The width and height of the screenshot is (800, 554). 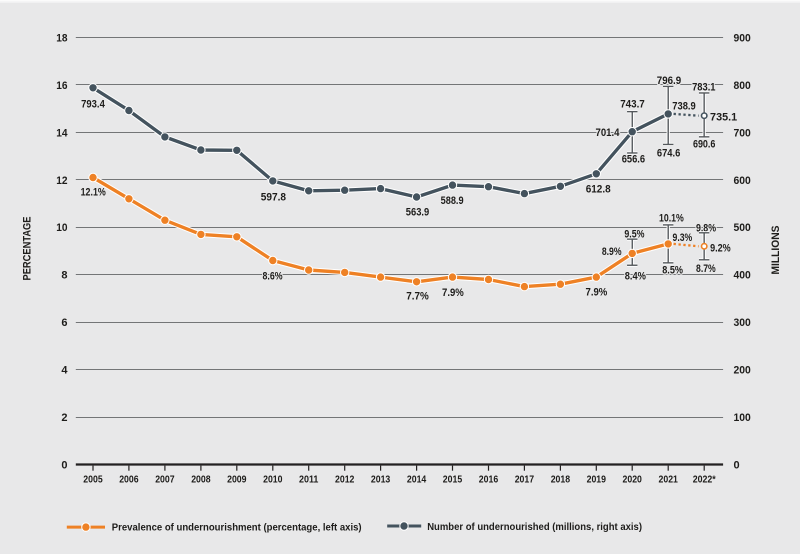 What do you see at coordinates (671, 219) in the screenshot?
I see `svg-text: 10.1%` at bounding box center [671, 219].